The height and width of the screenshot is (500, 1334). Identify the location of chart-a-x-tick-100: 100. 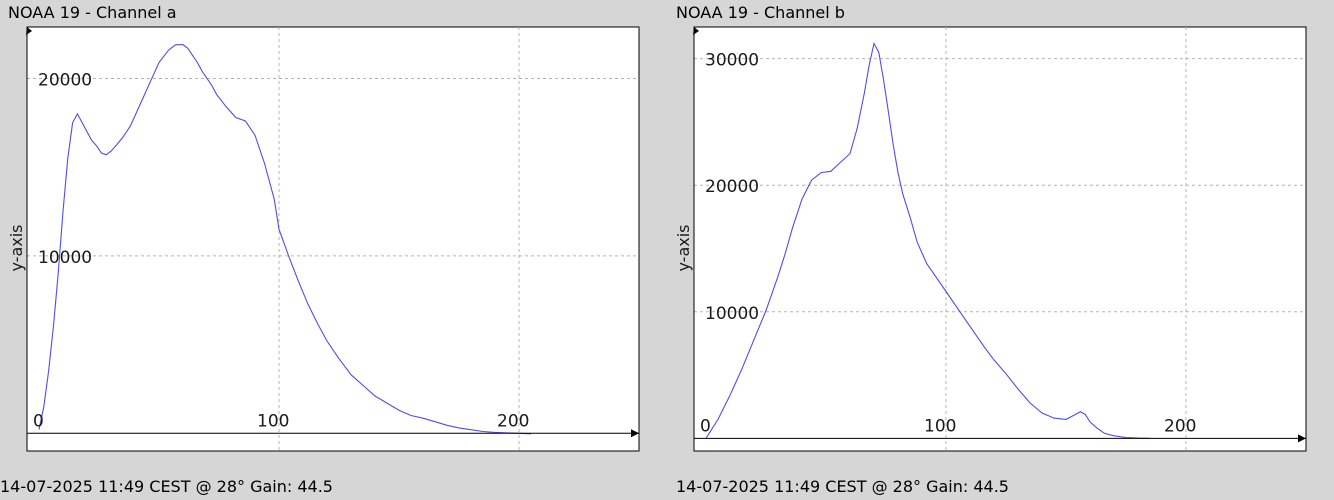
(273, 421).